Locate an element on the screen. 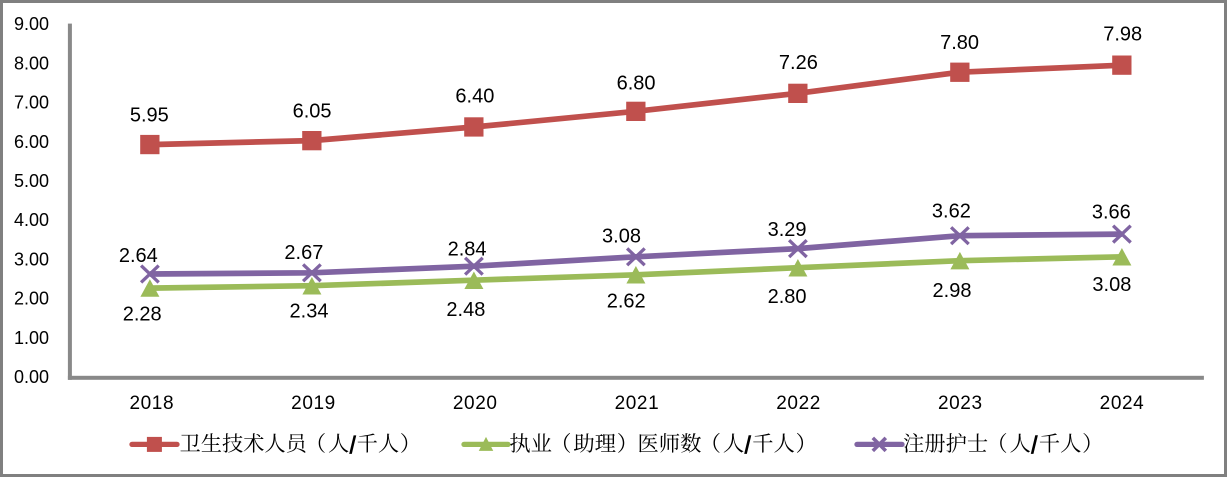  svg-text: 2023 is located at coordinates (960, 403).